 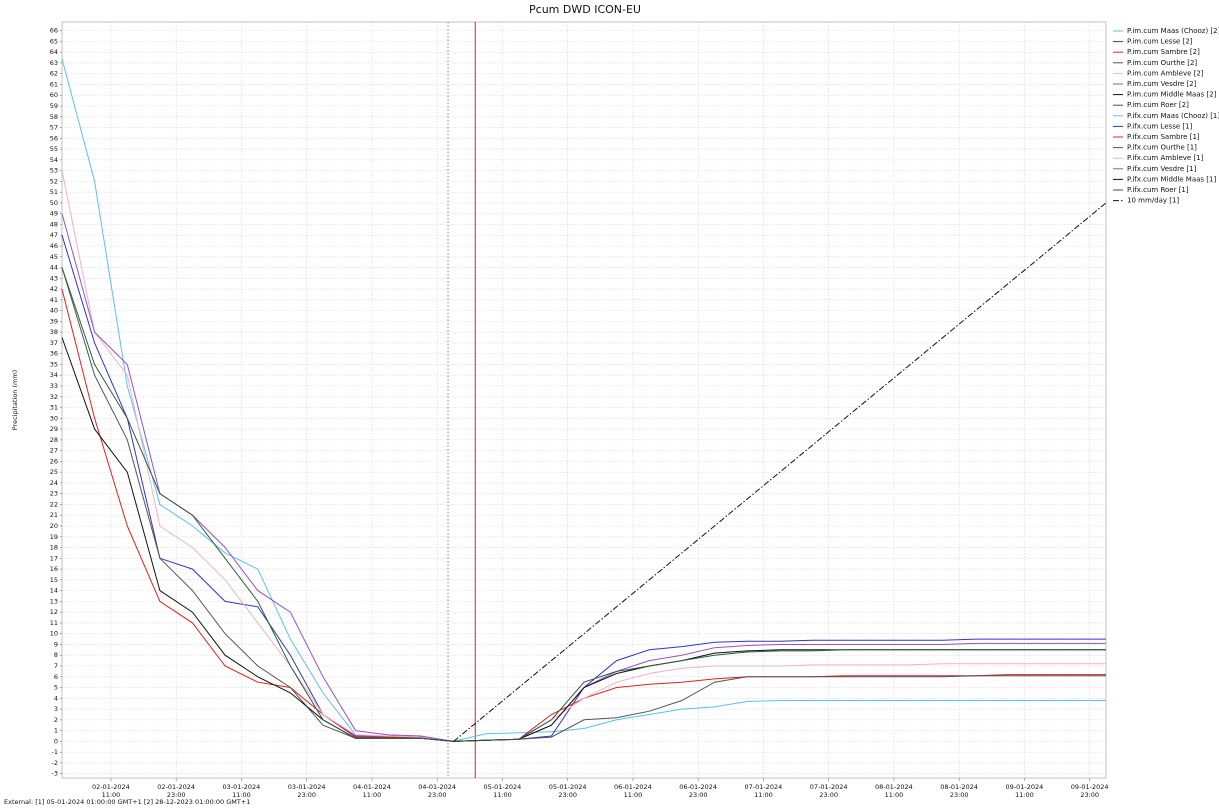 What do you see at coordinates (54, 515) in the screenshot?
I see `y-tick-label: 21` at bounding box center [54, 515].